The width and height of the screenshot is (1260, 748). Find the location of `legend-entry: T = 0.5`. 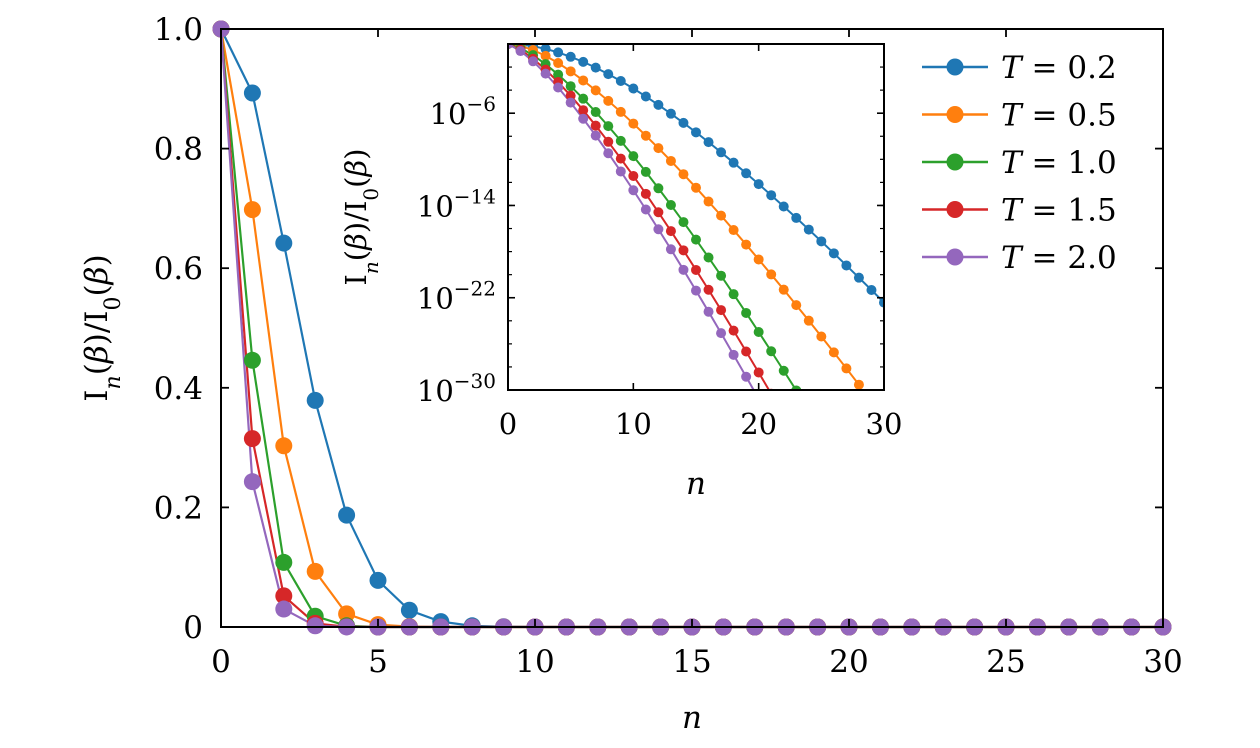

legend-entry: T = 0.5 is located at coordinates (1019, 116).